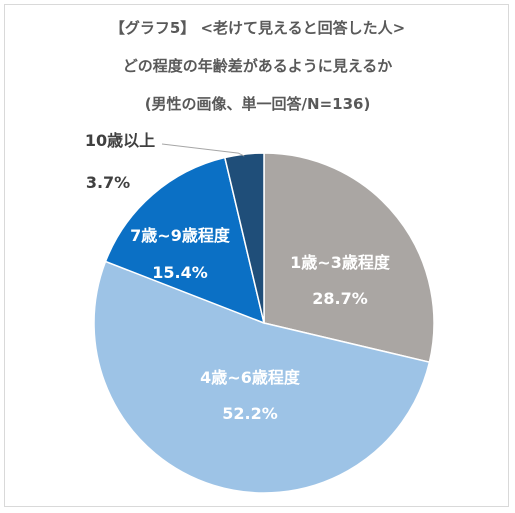 This screenshot has width=515, height=513. Describe the element at coordinates (257, 104) in the screenshot. I see `chart-title-line-3: (男性の画像、単一回答/N=136)` at that location.